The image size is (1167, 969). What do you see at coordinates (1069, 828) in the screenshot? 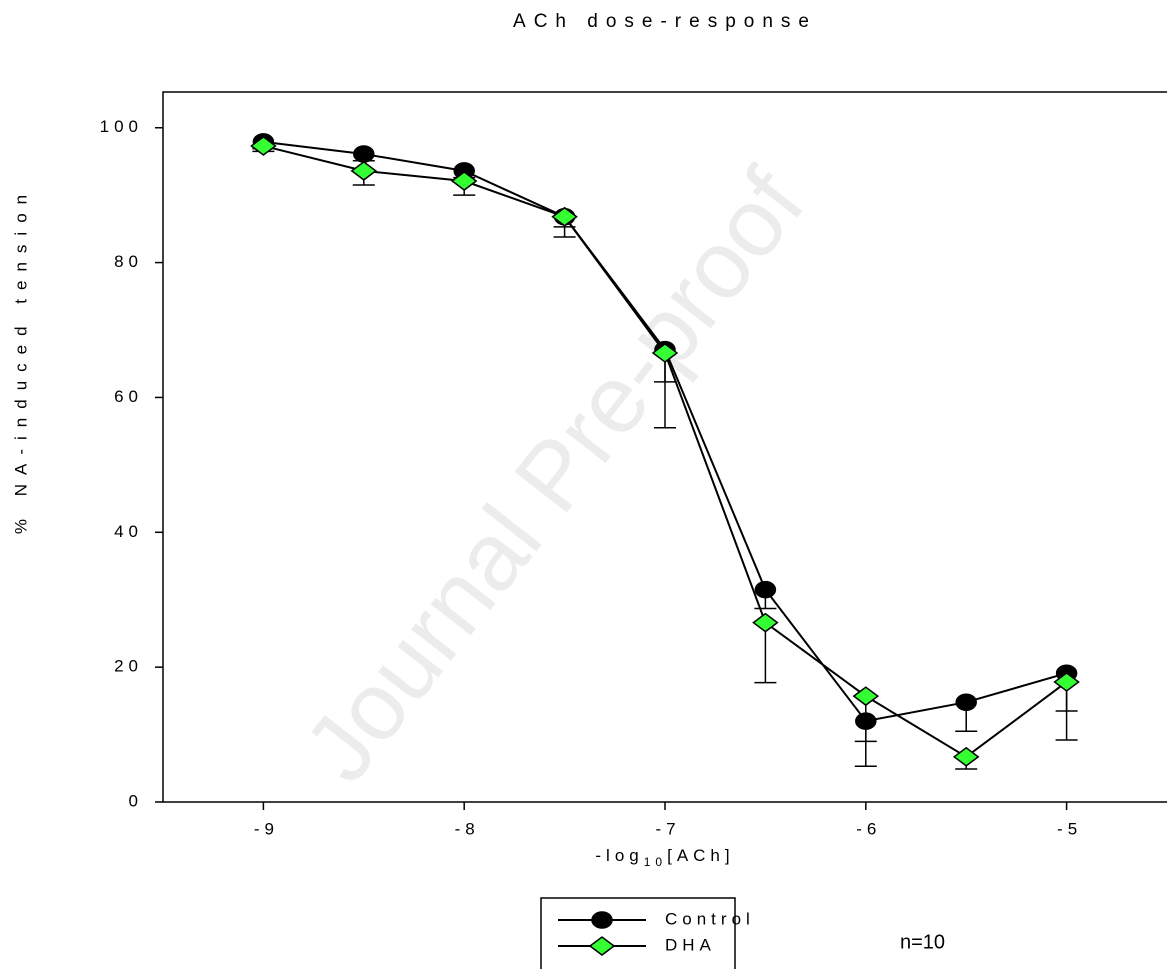
I see `x-tick-label: -5` at bounding box center [1069, 828].